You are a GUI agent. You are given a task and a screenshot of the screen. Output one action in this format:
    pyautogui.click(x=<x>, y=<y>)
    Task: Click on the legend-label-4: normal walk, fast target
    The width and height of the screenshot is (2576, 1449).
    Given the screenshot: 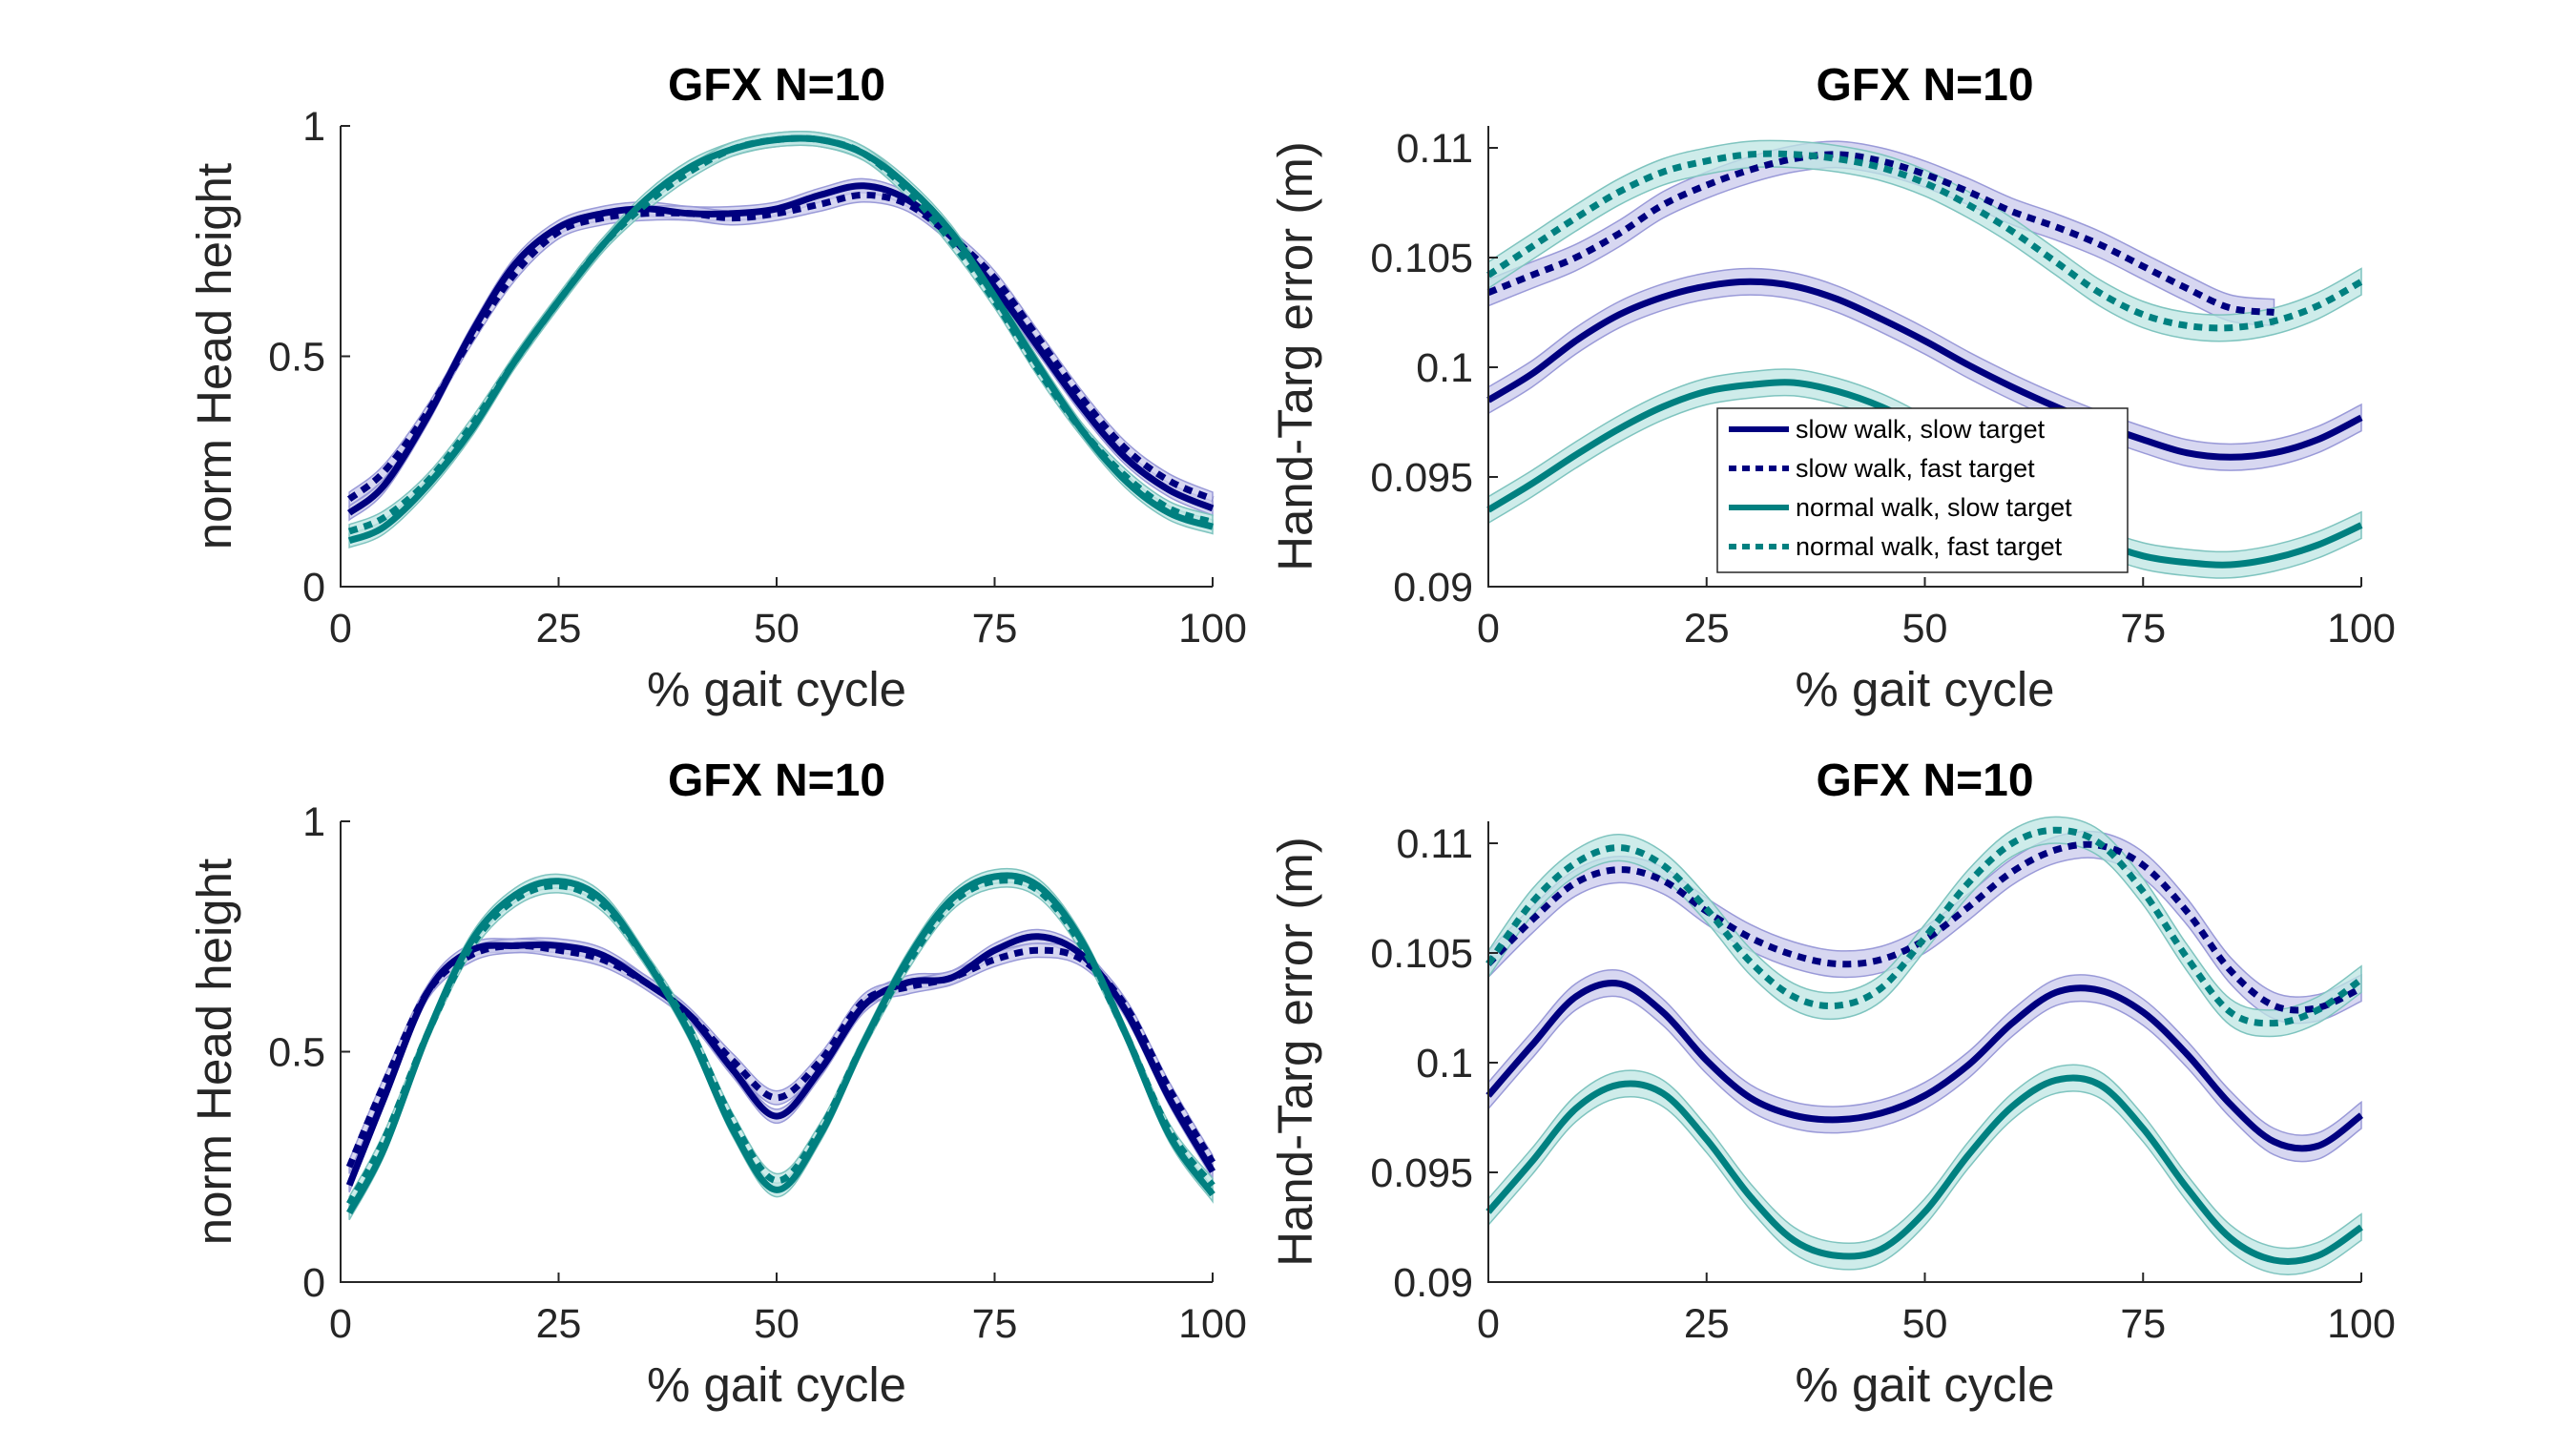 What is the action you would take?
    pyautogui.click(x=1929, y=546)
    